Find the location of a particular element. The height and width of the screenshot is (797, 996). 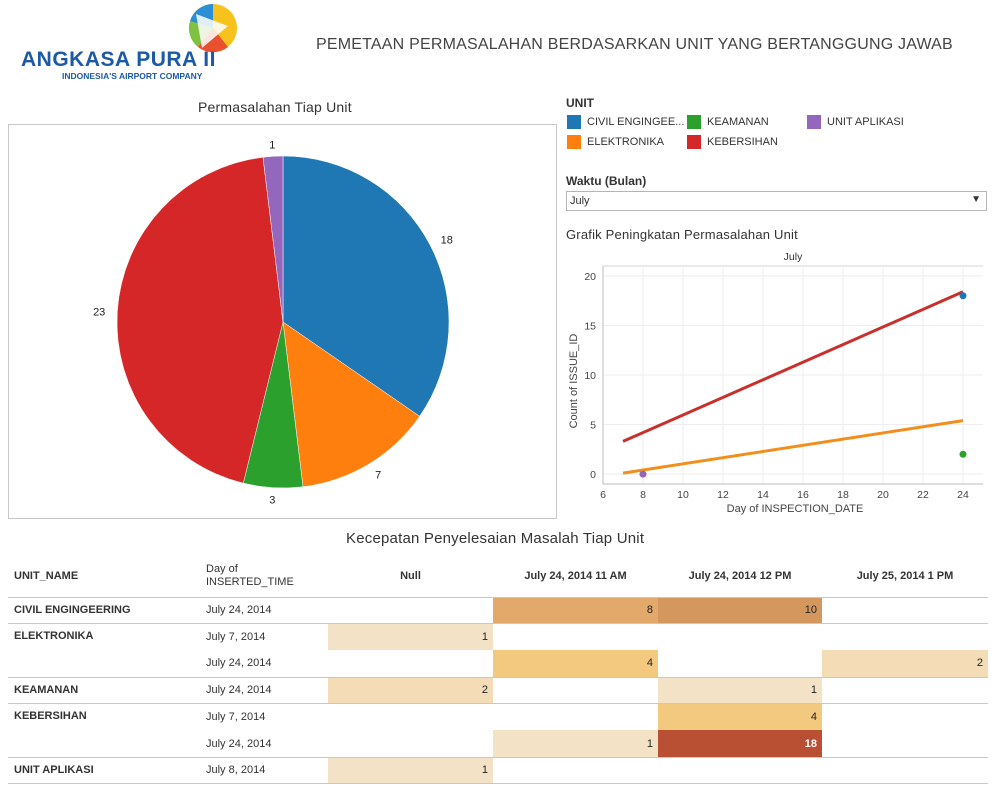

data-point-civil-engingeering is located at coordinates (963, 296).